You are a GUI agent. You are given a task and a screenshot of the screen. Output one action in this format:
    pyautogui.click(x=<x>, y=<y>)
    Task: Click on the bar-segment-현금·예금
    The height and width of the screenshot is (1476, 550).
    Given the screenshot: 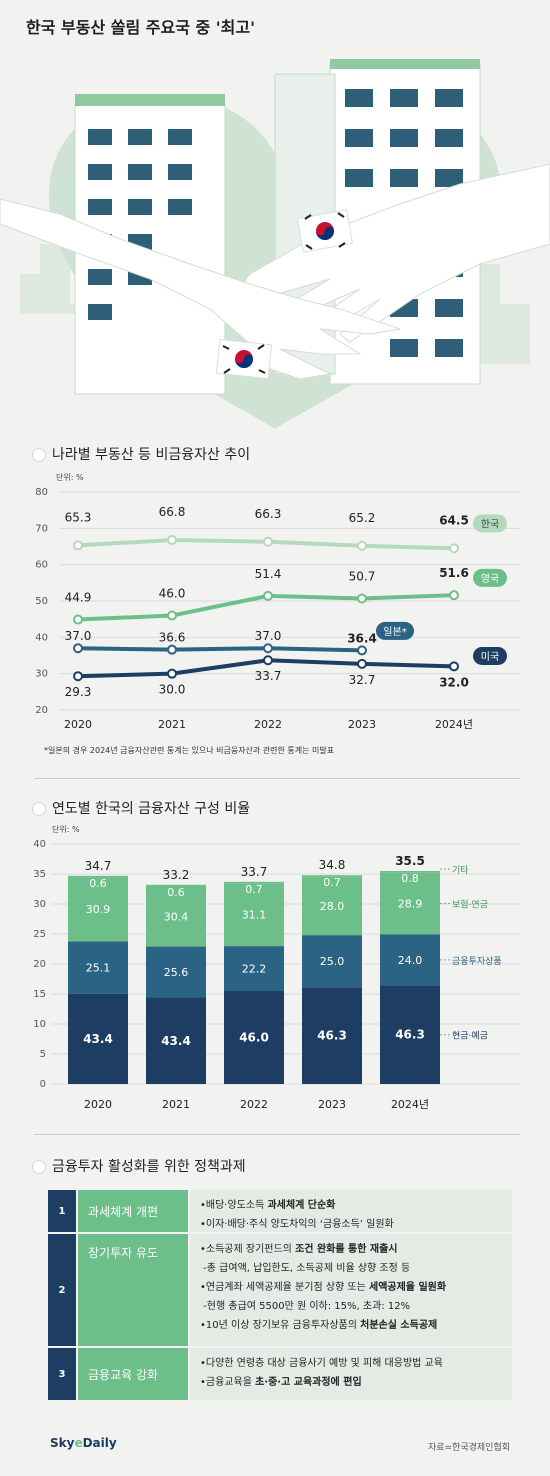 What is the action you would take?
    pyautogui.click(x=332, y=1035)
    